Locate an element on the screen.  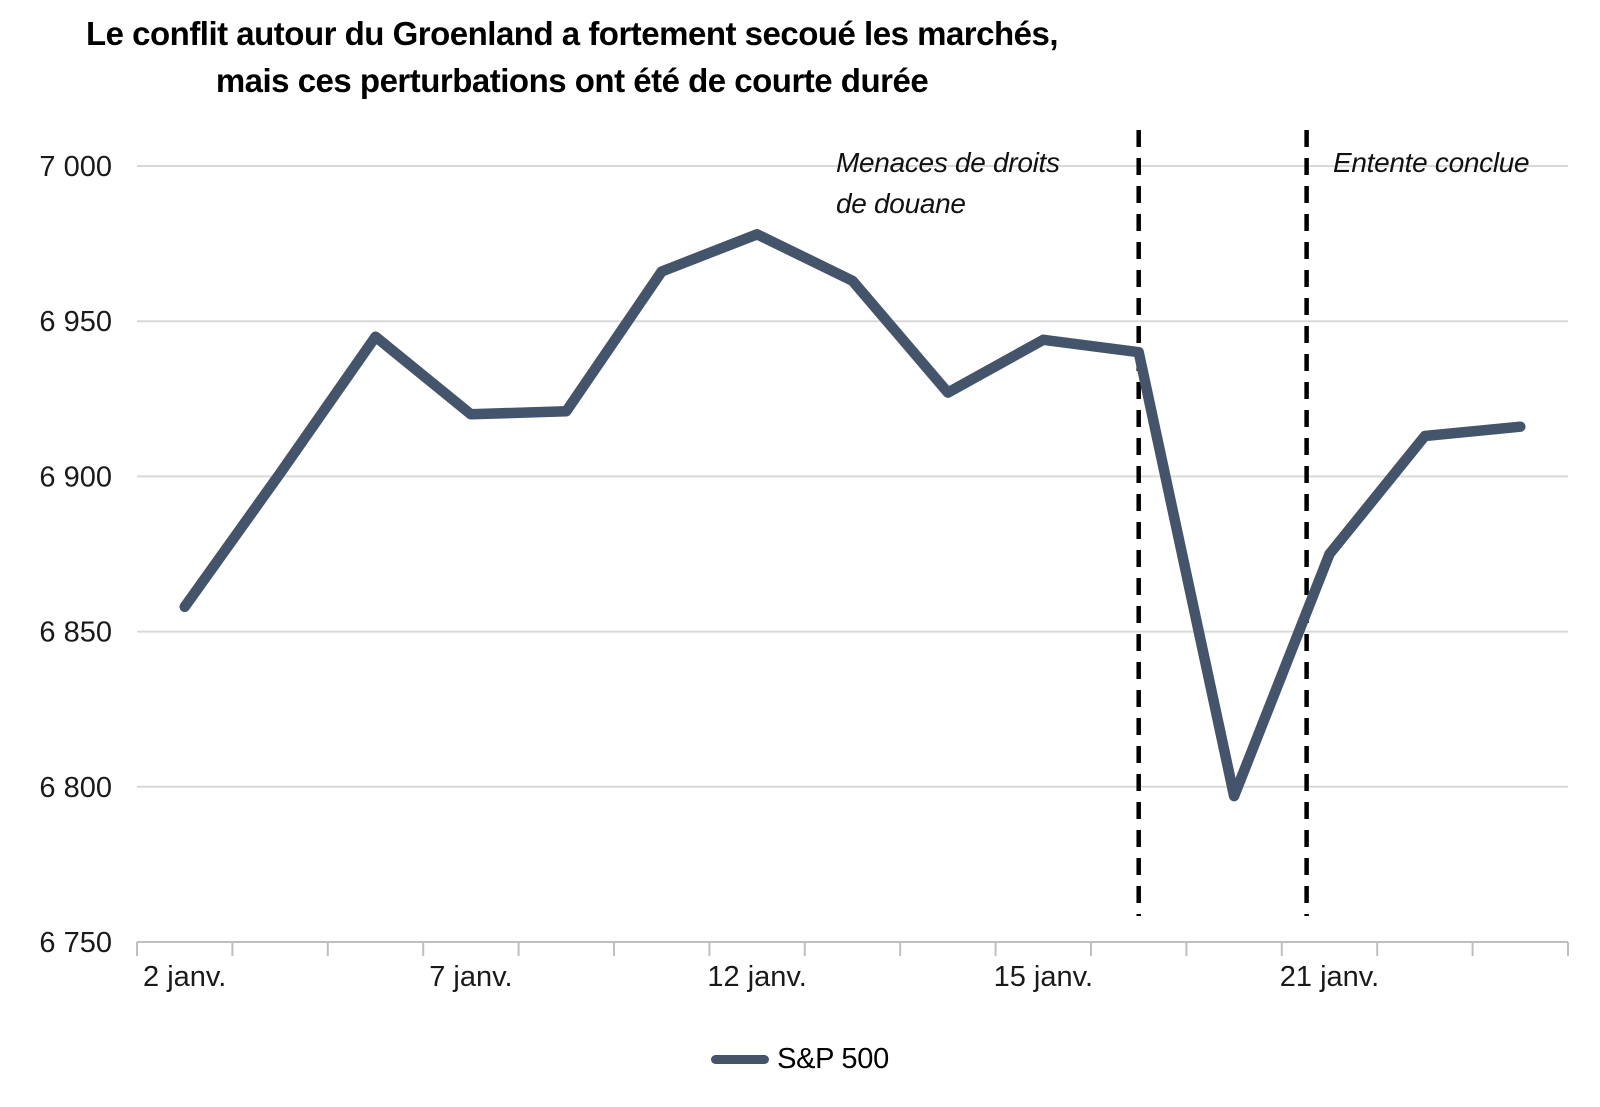
y-axis-label: 6 800 is located at coordinates (75, 788).